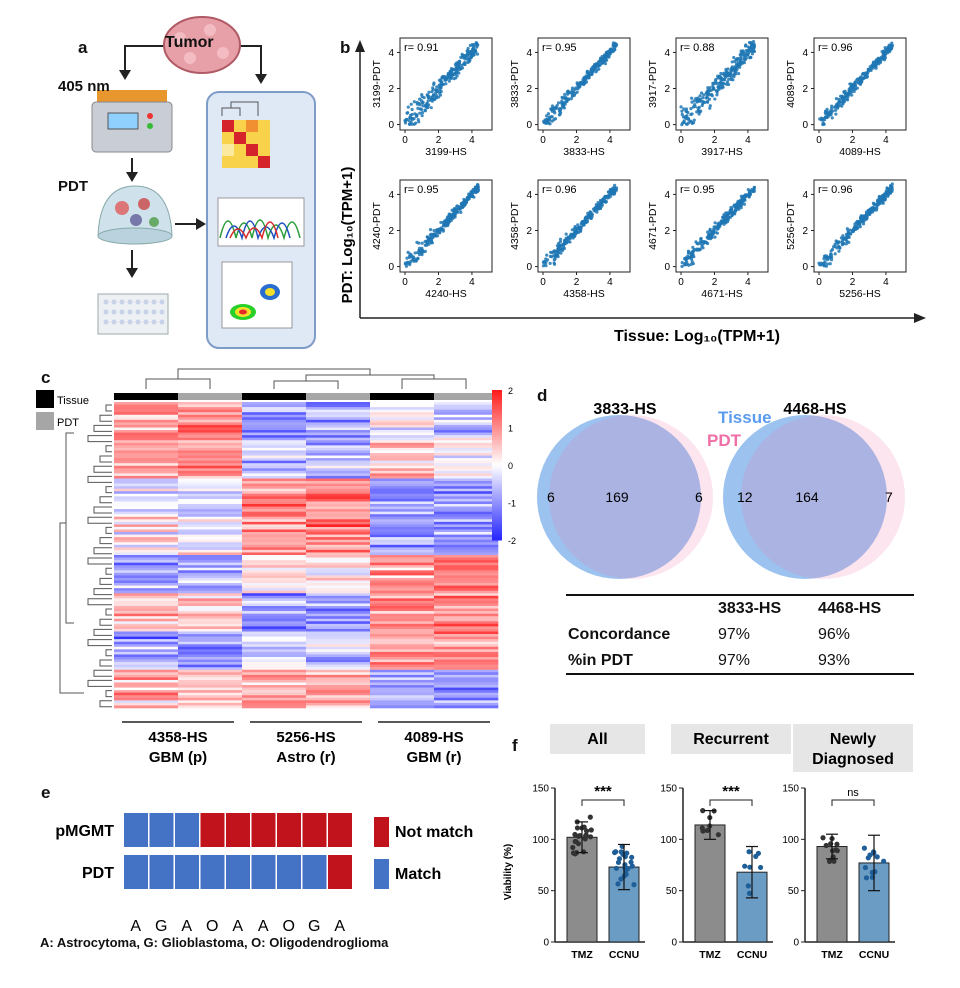 The height and width of the screenshot is (988, 960). What do you see at coordinates (853, 739) in the screenshot?
I see `chart-title: Newly` at bounding box center [853, 739].